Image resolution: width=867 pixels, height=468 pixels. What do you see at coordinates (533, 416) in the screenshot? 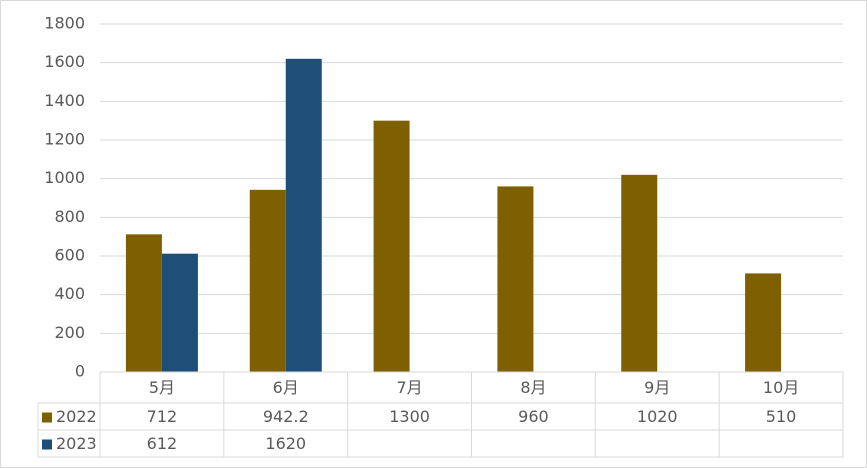
I see `table-value: 960` at bounding box center [533, 416].